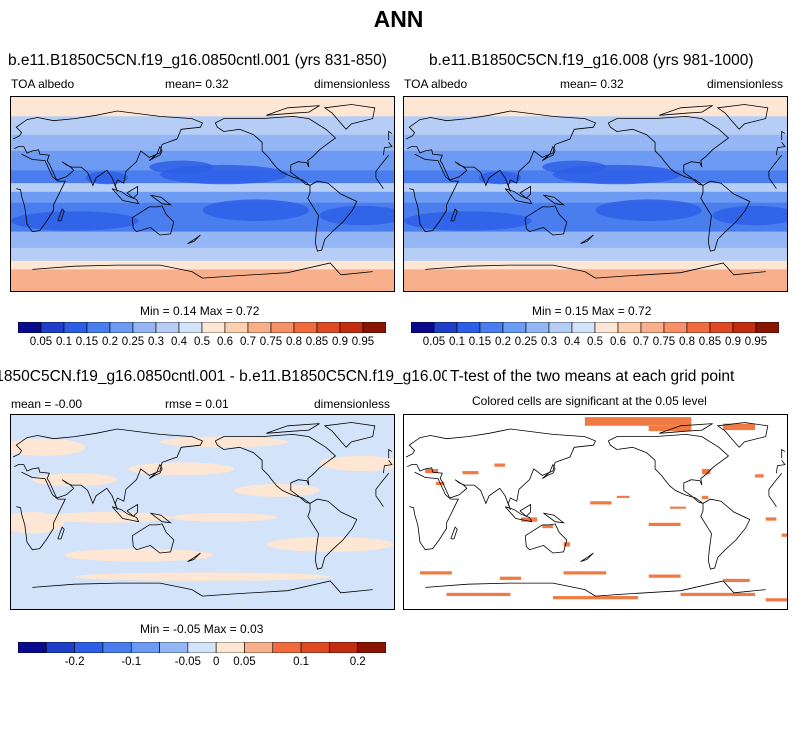 The width and height of the screenshot is (797, 733). Describe the element at coordinates (363, 342) in the screenshot. I see `colorbar-tick-label: 0.95` at that location.